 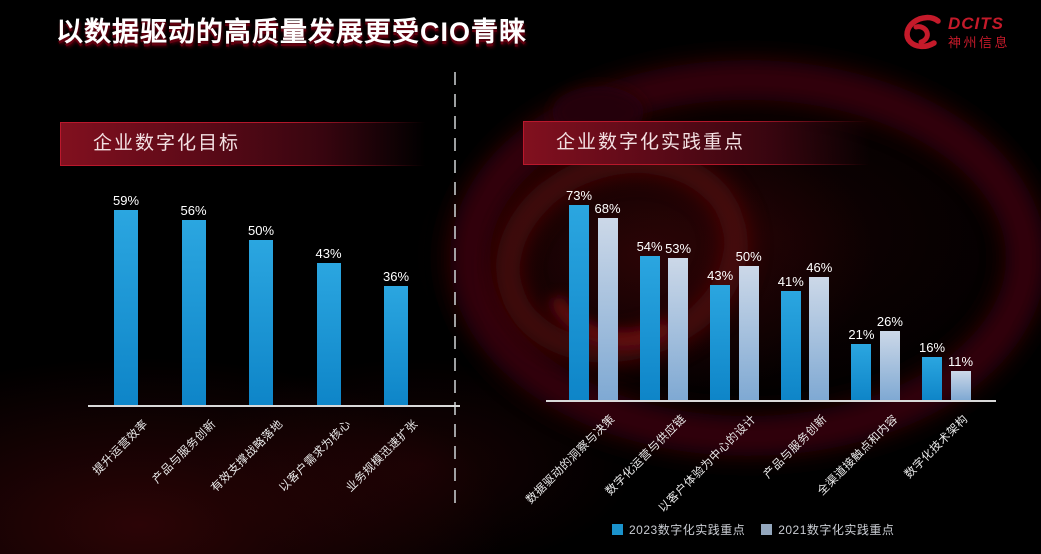 I want to click on bar-value-label: 21%, so click(x=861, y=334).